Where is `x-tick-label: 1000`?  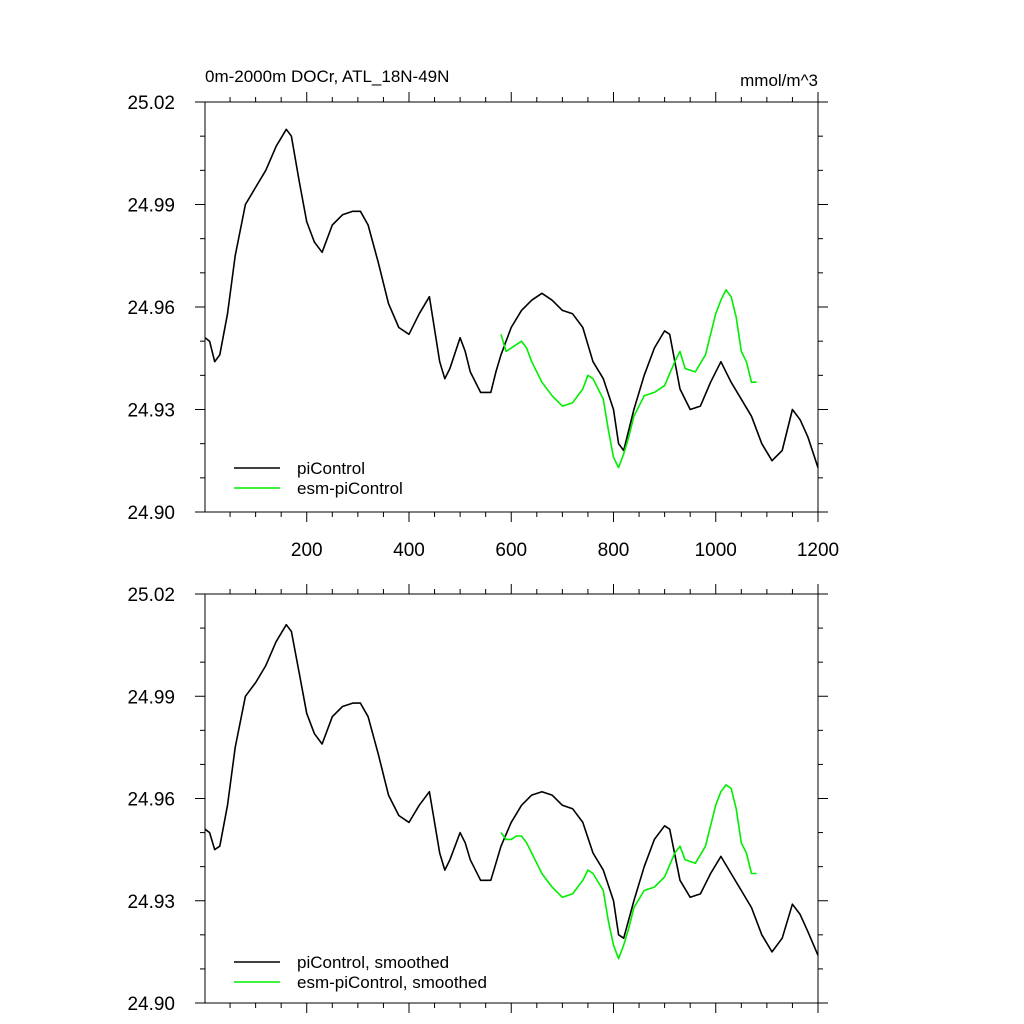
x-tick-label: 1000 is located at coordinates (716, 550).